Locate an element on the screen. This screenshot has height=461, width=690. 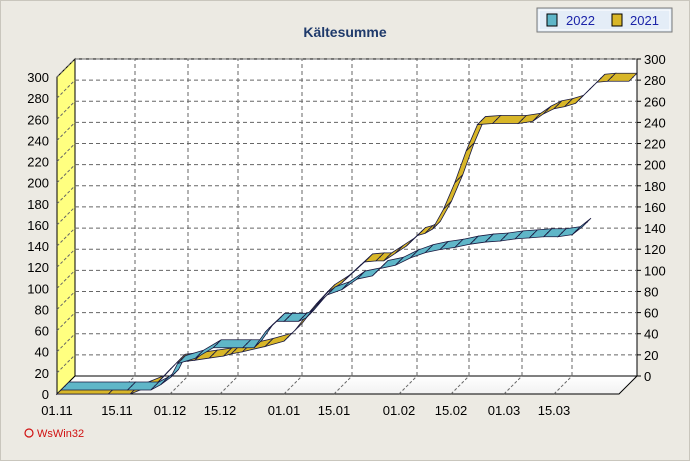
chart-title: Kältesumme is located at coordinates (344, 32).